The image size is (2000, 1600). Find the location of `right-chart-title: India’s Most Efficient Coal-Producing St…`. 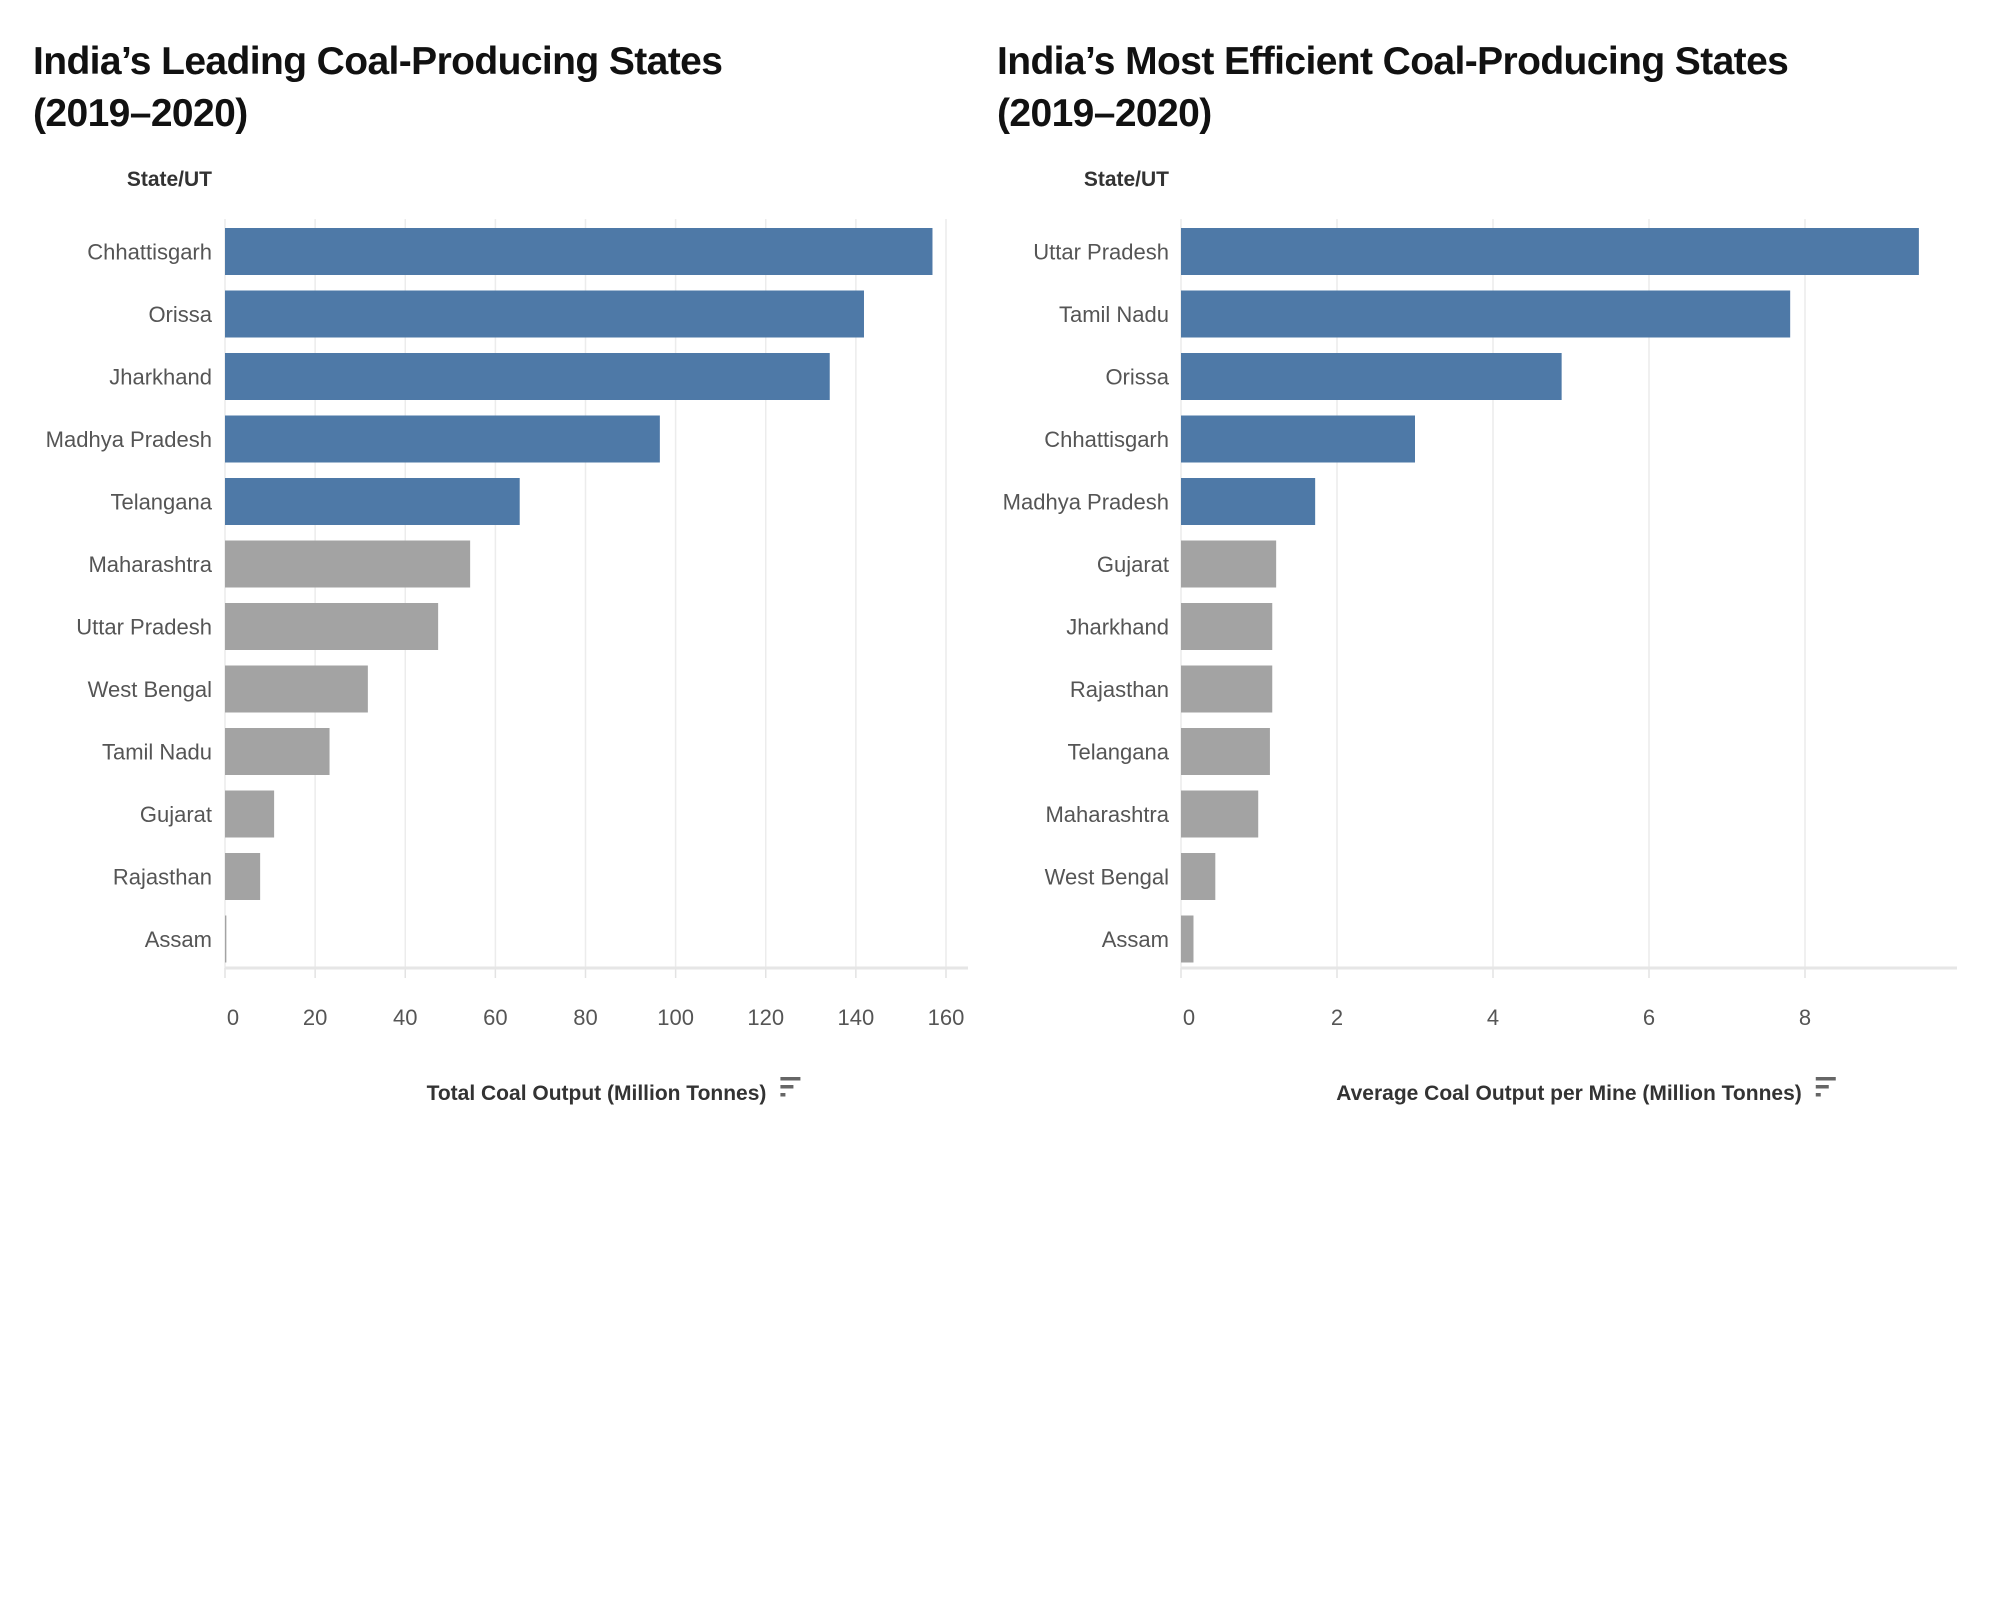

right-chart-title: India’s Most Efficient Coal-Producing St… is located at coordinates (1393, 88).